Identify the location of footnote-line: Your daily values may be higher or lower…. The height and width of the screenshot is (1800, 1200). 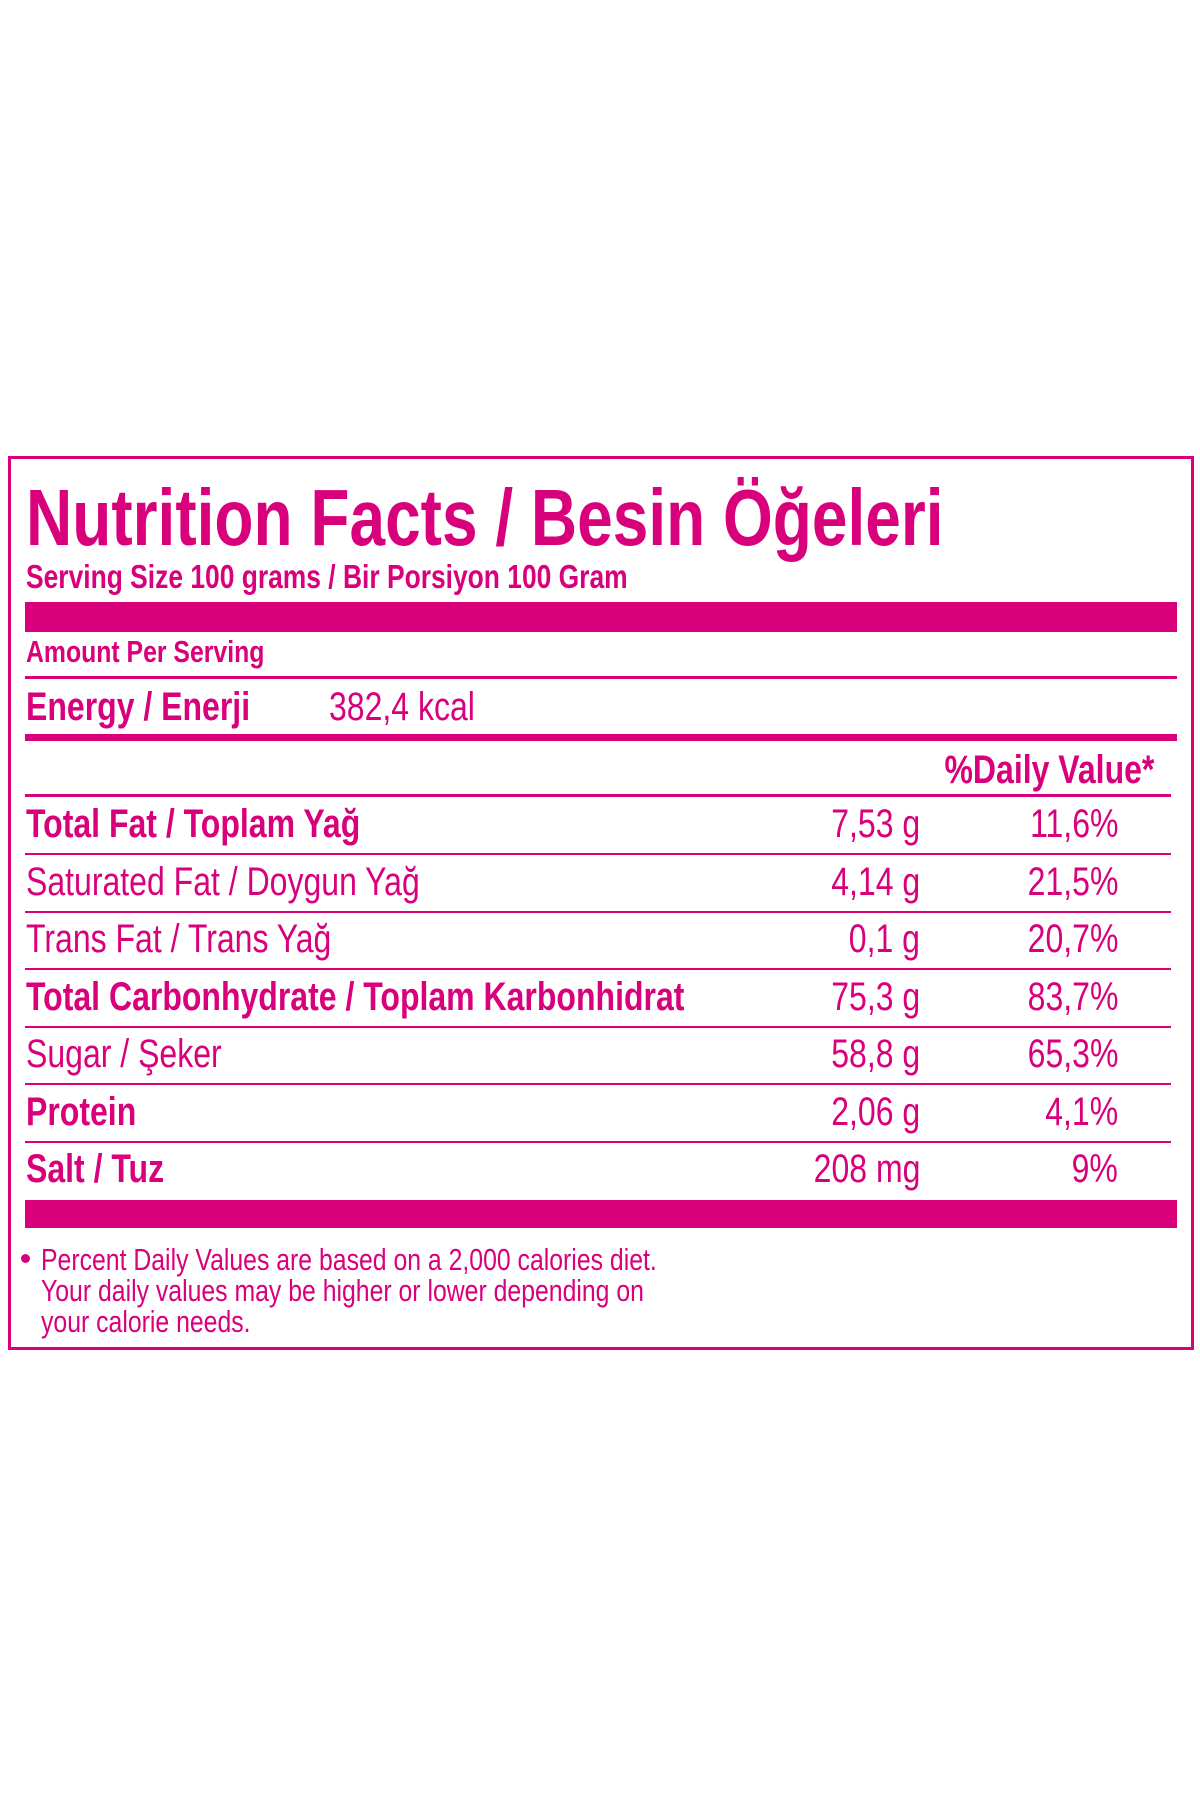
(342, 1290).